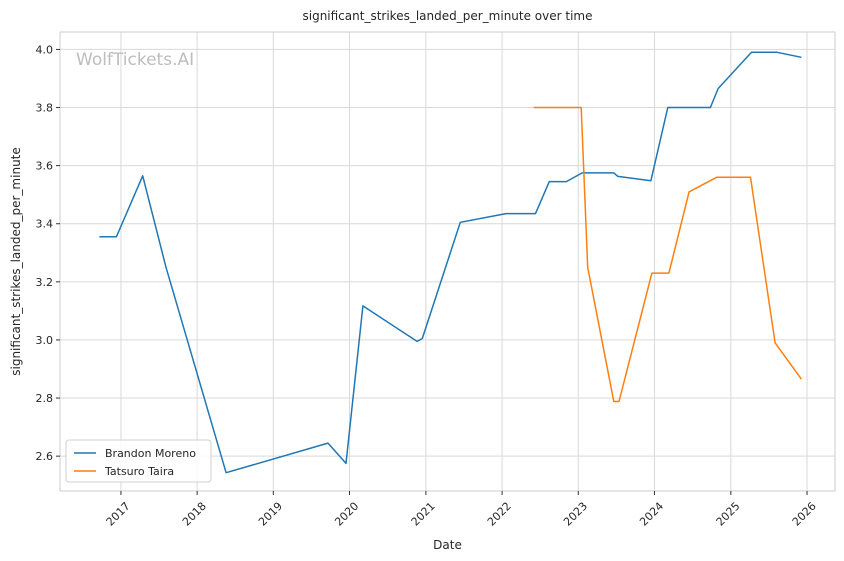 The width and height of the screenshot is (844, 561). What do you see at coordinates (270, 514) in the screenshot?
I see `x-tick-label: 2019` at bounding box center [270, 514].